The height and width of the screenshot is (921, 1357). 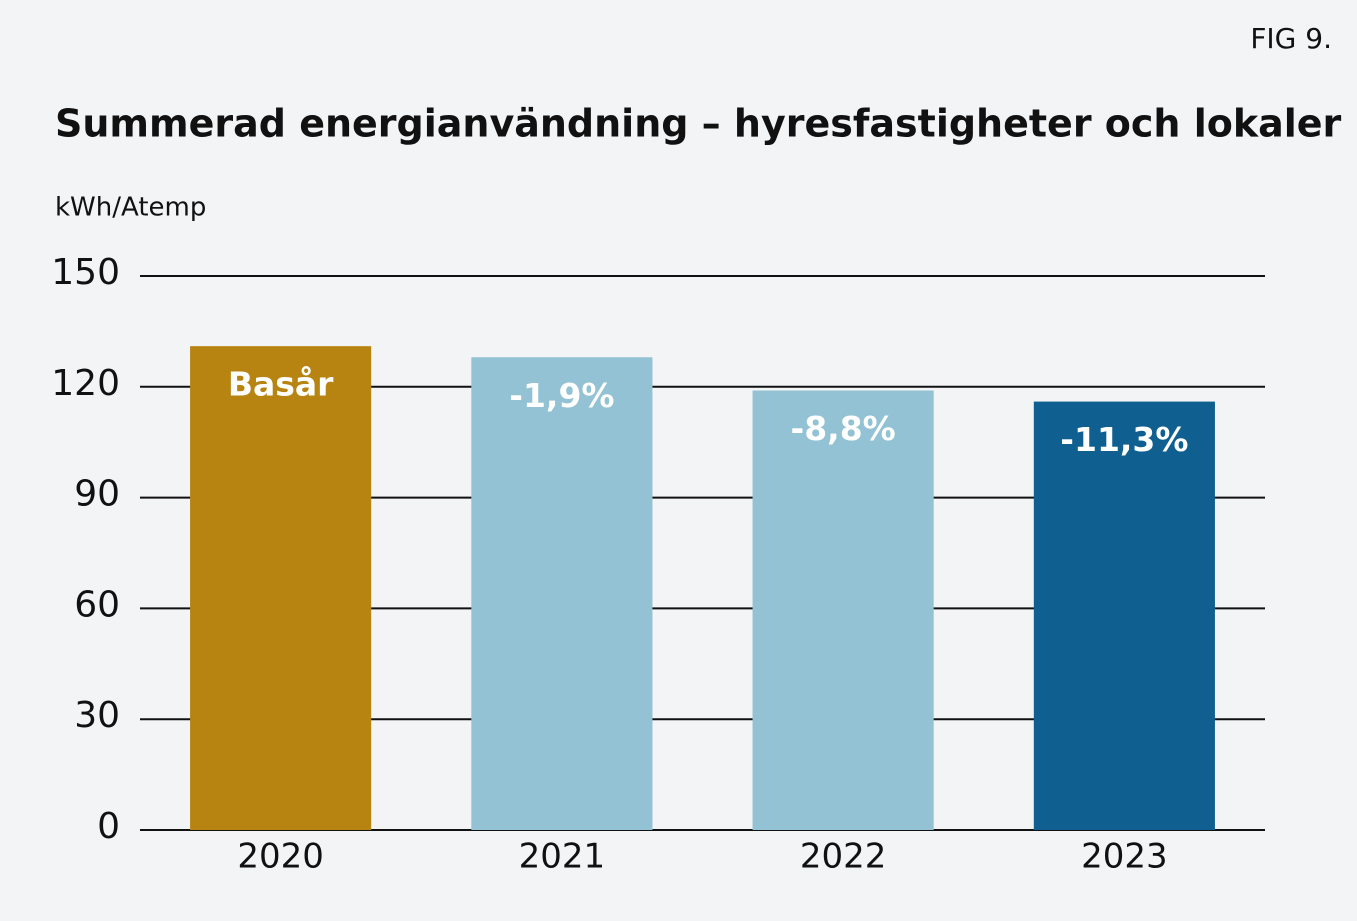 What do you see at coordinates (843, 857) in the screenshot?
I see `x-tick-label: 2022` at bounding box center [843, 857].